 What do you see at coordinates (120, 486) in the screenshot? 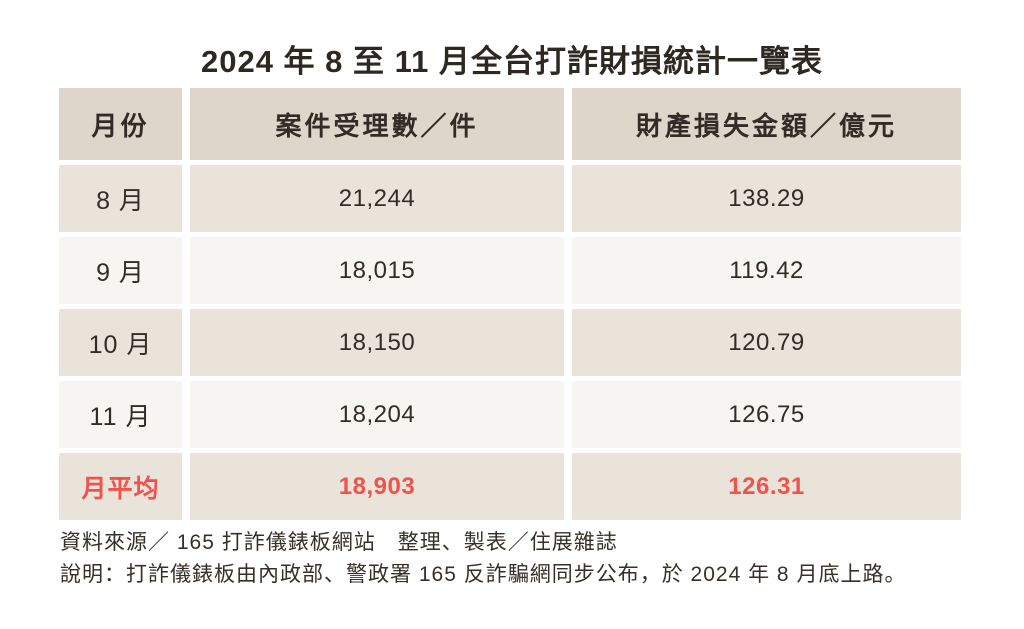
I see `row-average-month: 月平均` at bounding box center [120, 486].